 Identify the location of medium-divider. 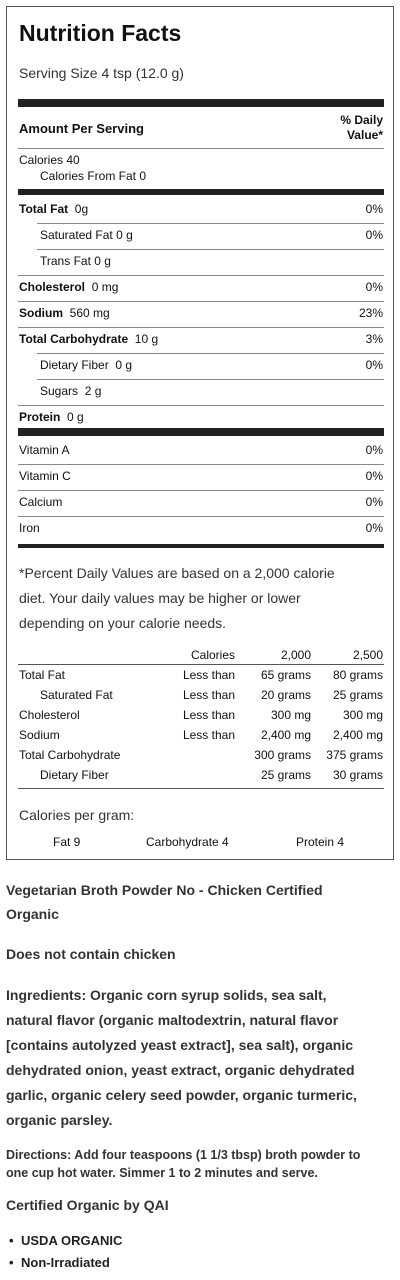
(201, 546).